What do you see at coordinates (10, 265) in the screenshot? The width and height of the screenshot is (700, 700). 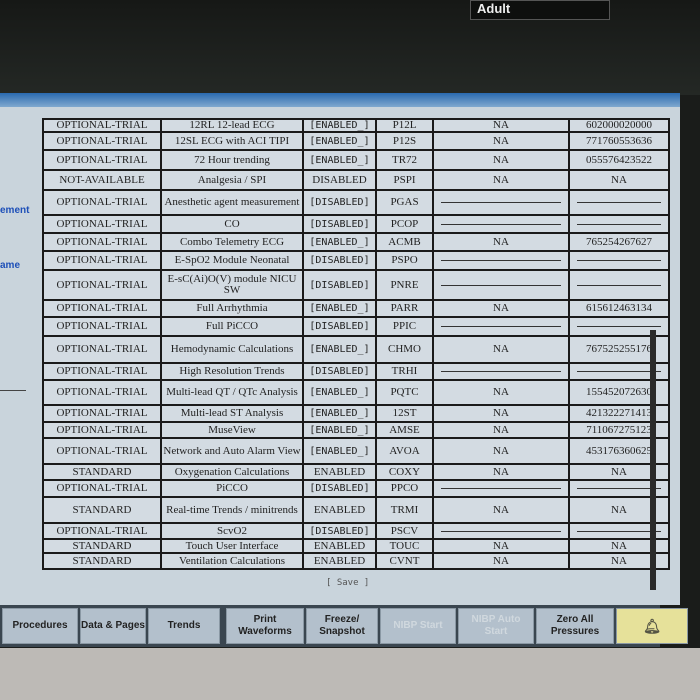 I see `side-label: ame` at bounding box center [10, 265].